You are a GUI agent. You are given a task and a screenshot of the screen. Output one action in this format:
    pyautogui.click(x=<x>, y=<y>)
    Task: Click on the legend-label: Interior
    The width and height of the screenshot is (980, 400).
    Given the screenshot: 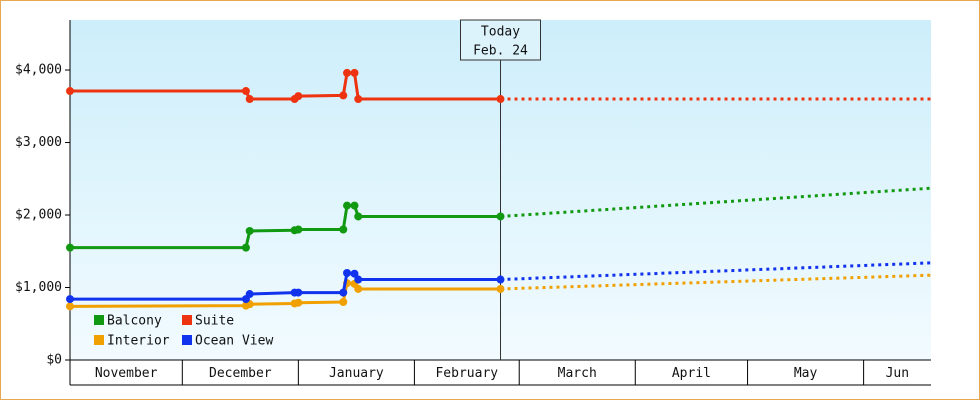 What is the action you would take?
    pyautogui.click(x=138, y=341)
    